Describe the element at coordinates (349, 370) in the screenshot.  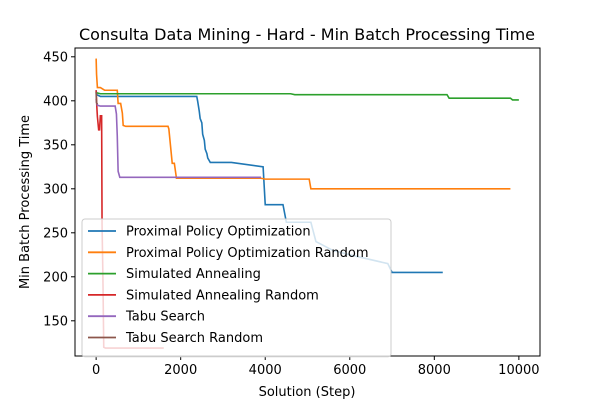
I see `x-tick-label-3: 6000` at that location.